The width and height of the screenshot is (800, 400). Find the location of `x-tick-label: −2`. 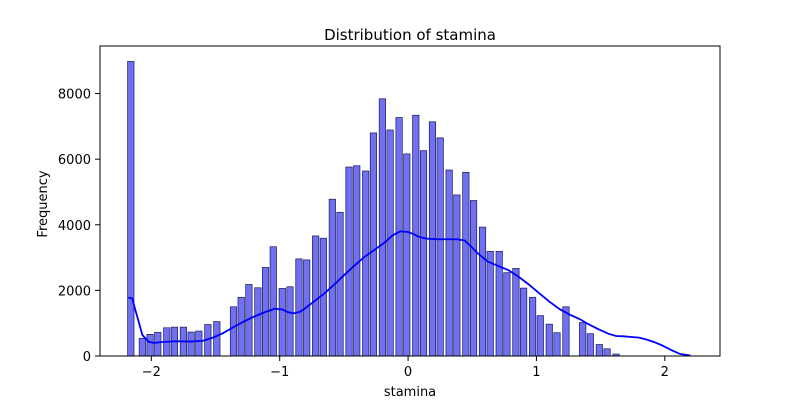

x-tick-label: −2 is located at coordinates (151, 372).